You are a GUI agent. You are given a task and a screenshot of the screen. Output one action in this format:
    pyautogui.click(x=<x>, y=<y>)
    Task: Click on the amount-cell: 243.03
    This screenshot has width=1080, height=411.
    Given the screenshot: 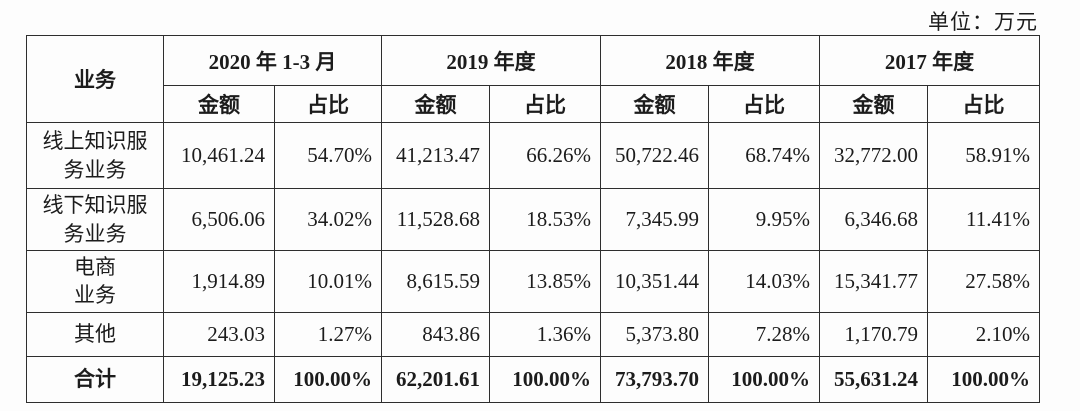 What is the action you would take?
    pyautogui.click(x=219, y=334)
    